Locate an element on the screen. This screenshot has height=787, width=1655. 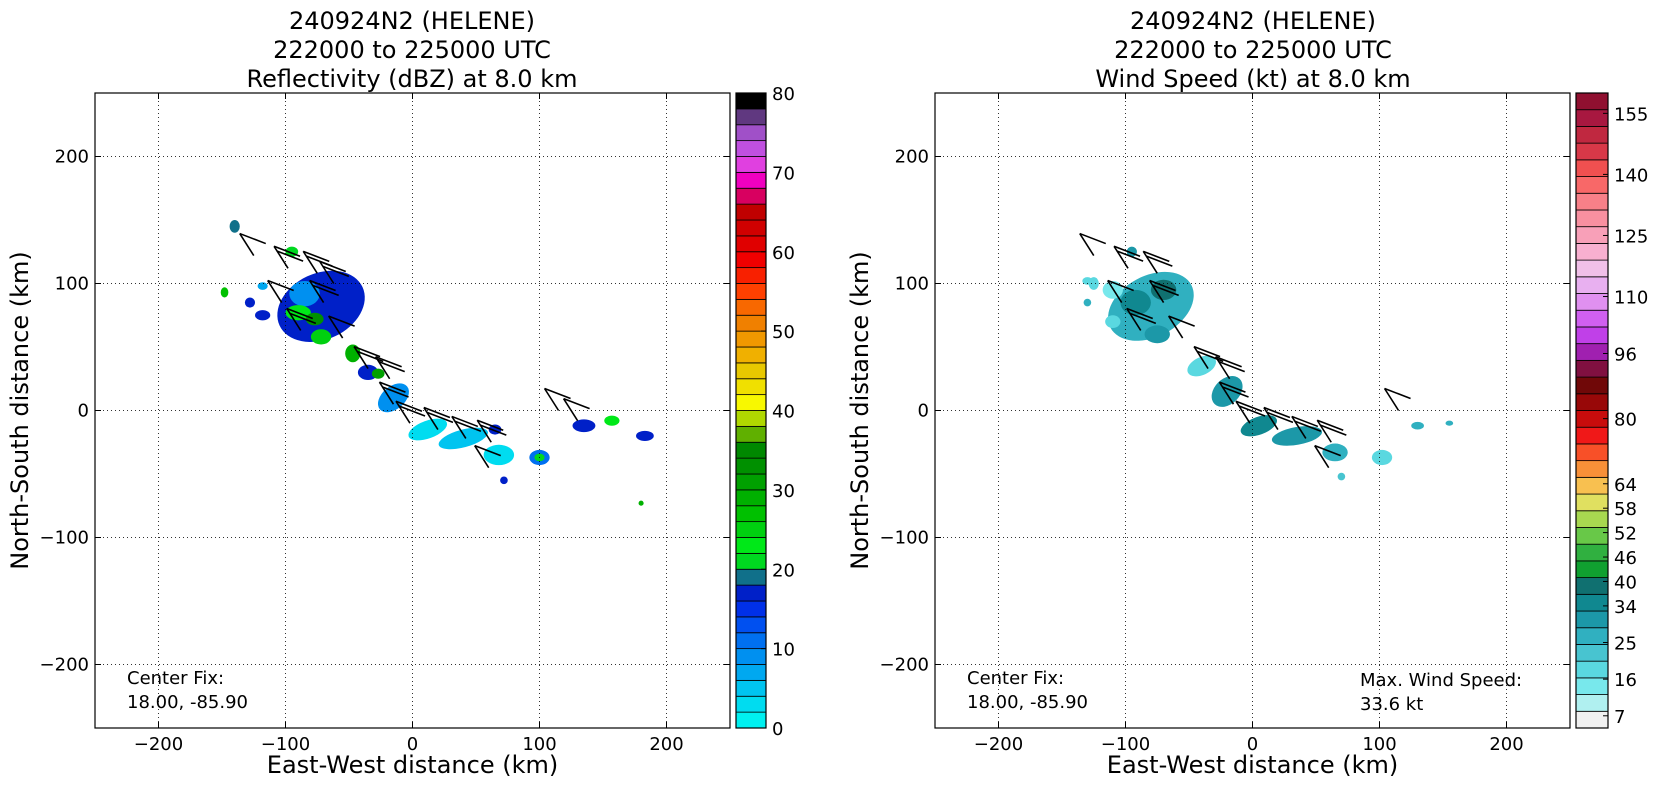
chart-title-line: Wind Speed (kt) at 8.0 km is located at coordinates (1252, 79).